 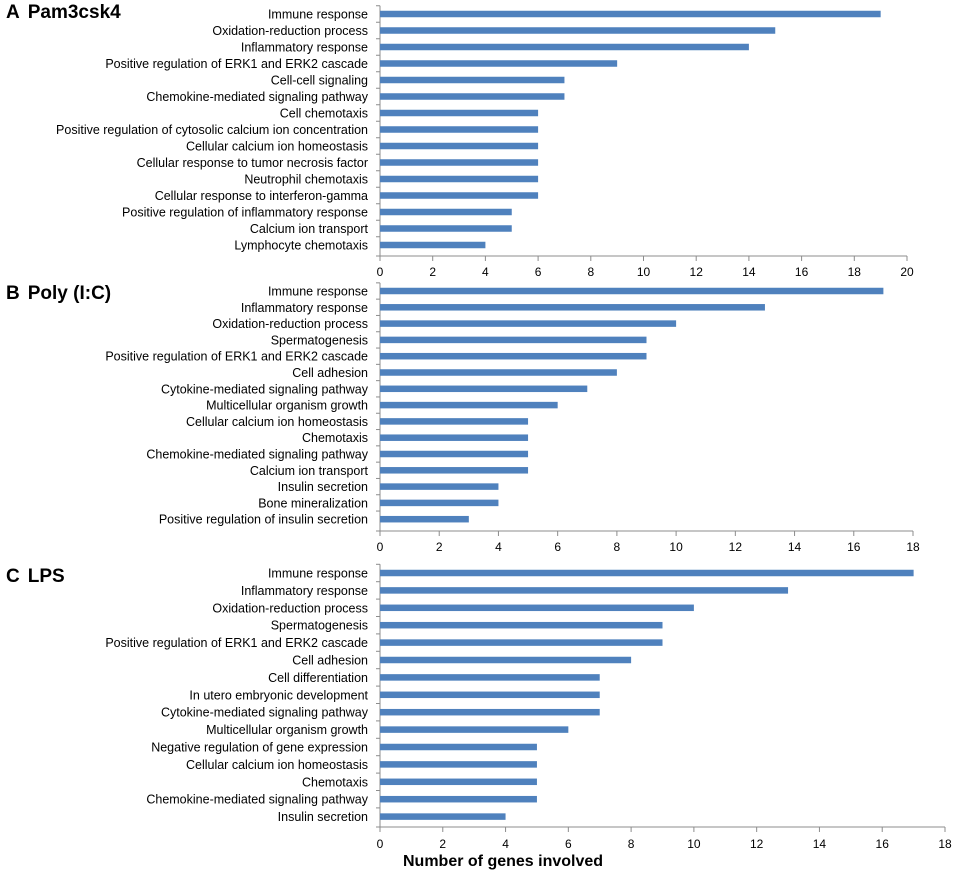 What do you see at coordinates (46, 576) in the screenshot?
I see `panel-c-name: LPS` at bounding box center [46, 576].